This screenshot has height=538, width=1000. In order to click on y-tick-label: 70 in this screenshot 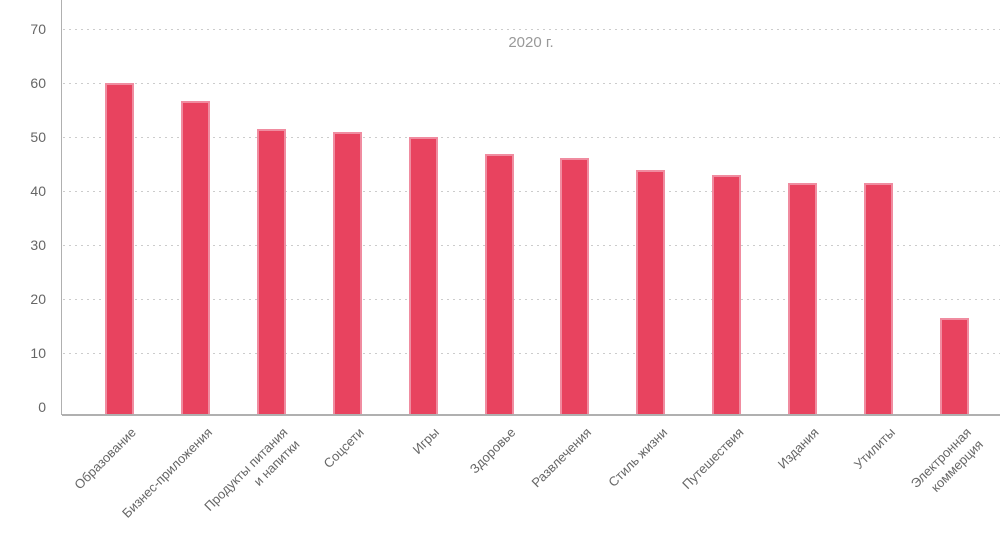, I will do `click(38, 29)`.